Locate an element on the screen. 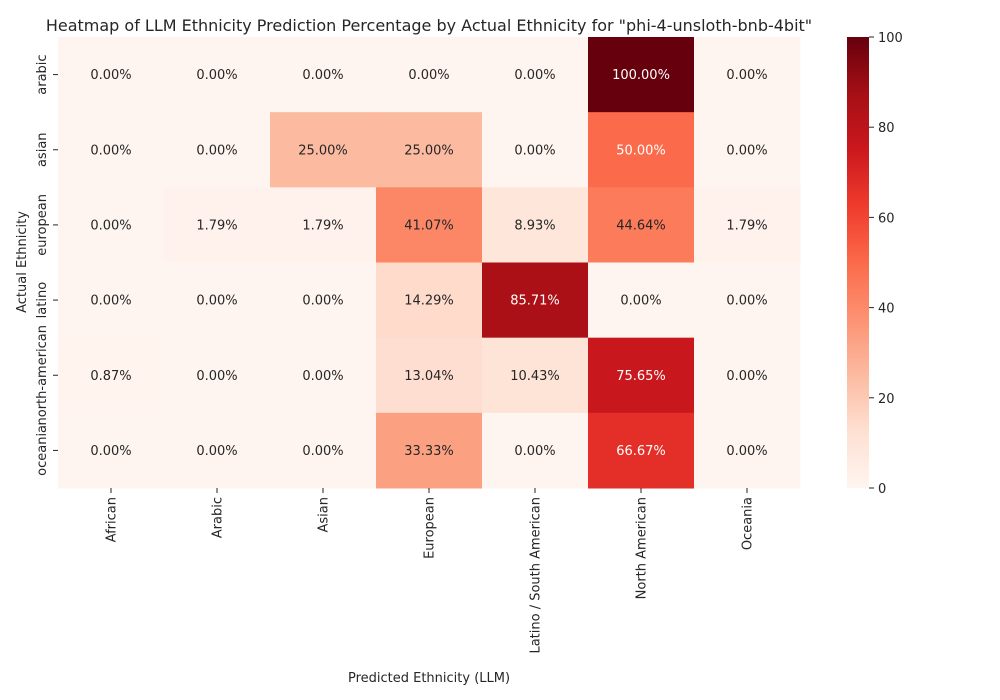  cell-value-label: 85.71% is located at coordinates (535, 301).